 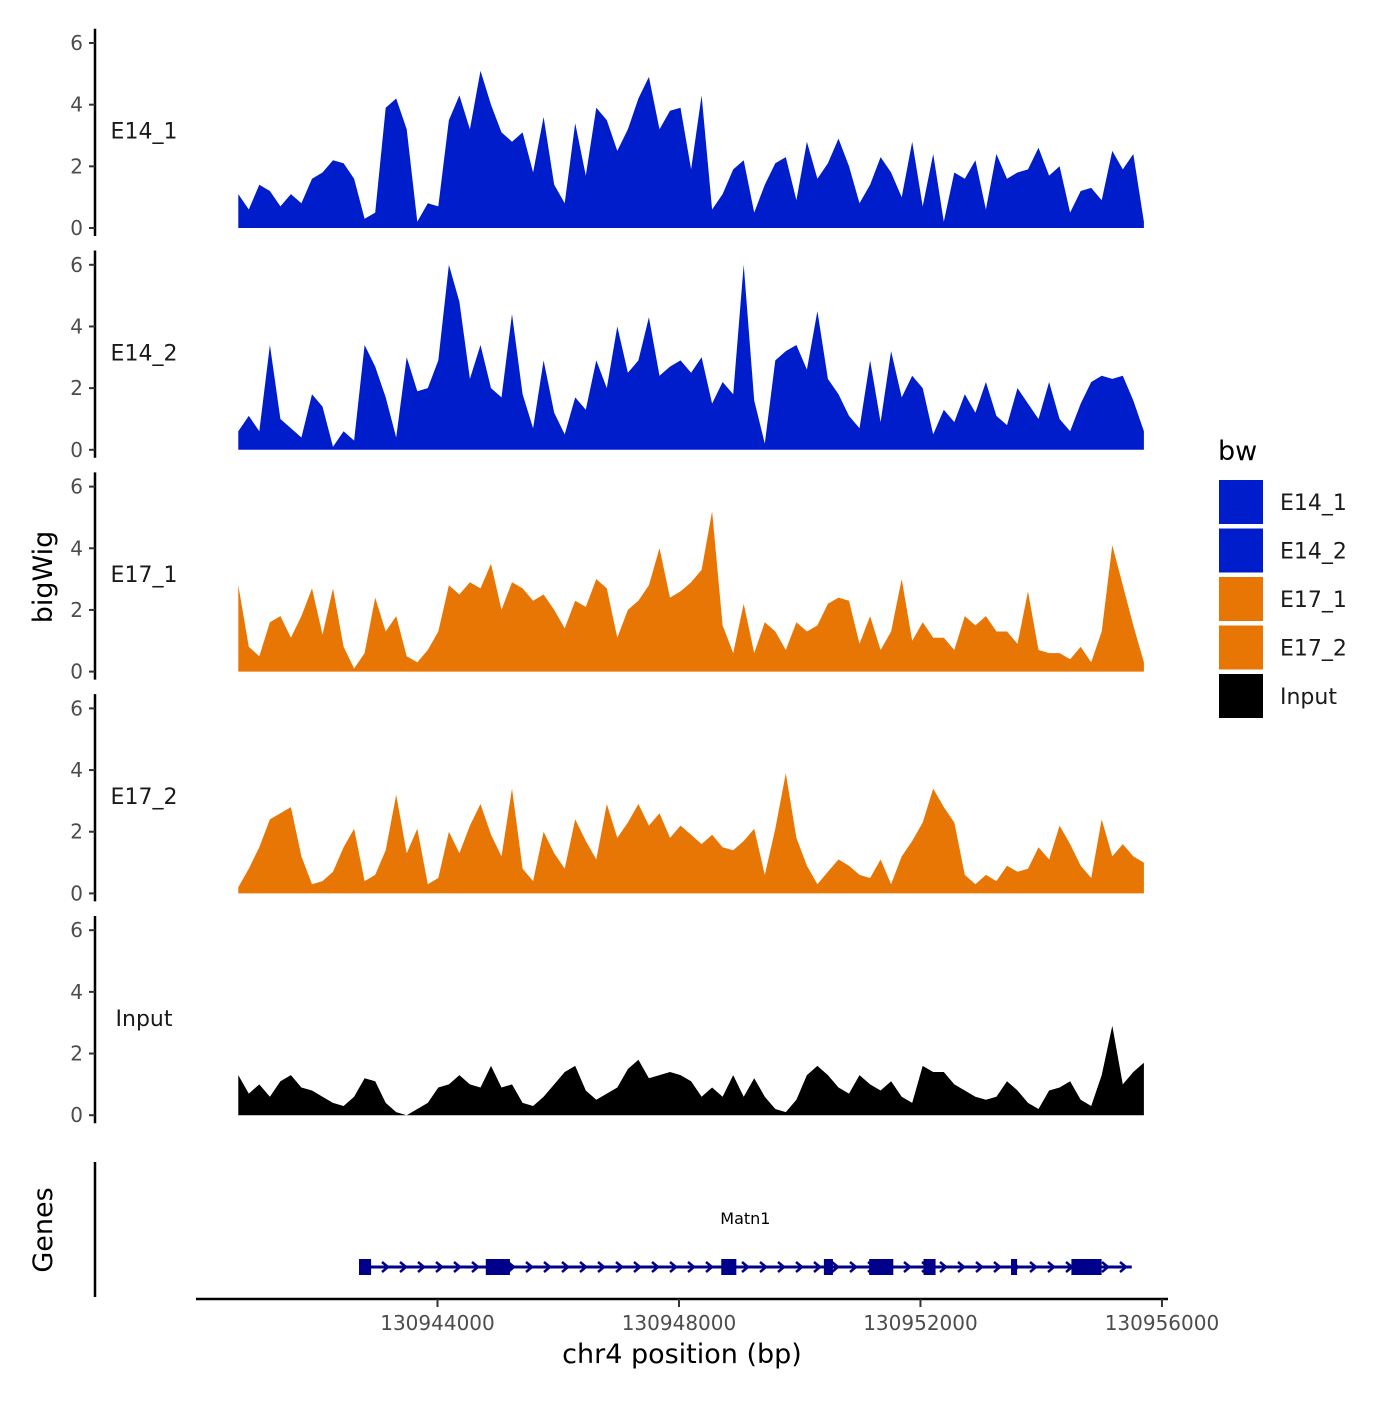 I want to click on track-label: E17_2, so click(x=144, y=797).